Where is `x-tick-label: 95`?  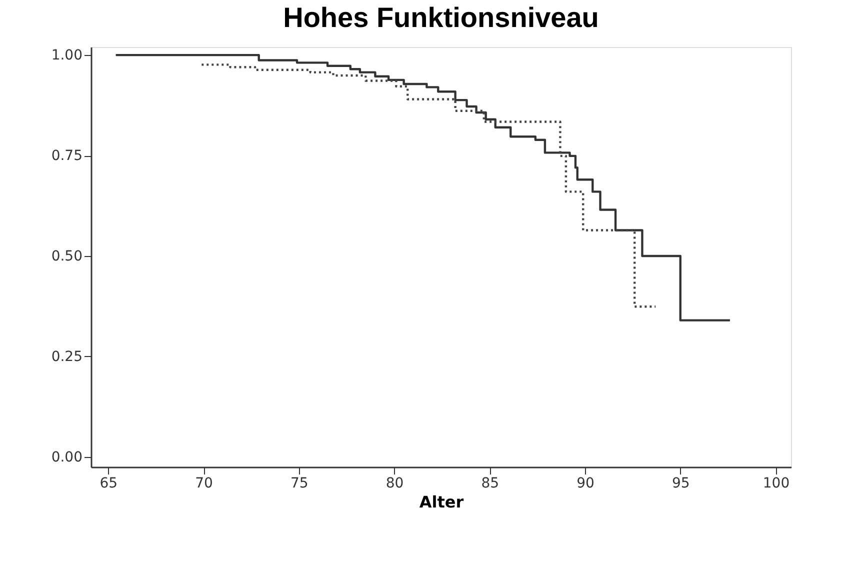
x-tick-label: 95 is located at coordinates (681, 484).